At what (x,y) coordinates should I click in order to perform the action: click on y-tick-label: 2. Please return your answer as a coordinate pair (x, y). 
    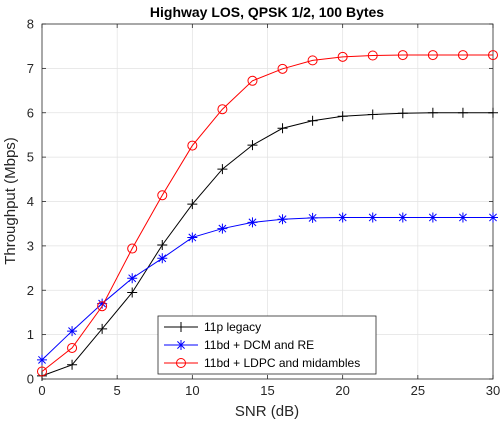
    Looking at the image, I should click on (30, 290).